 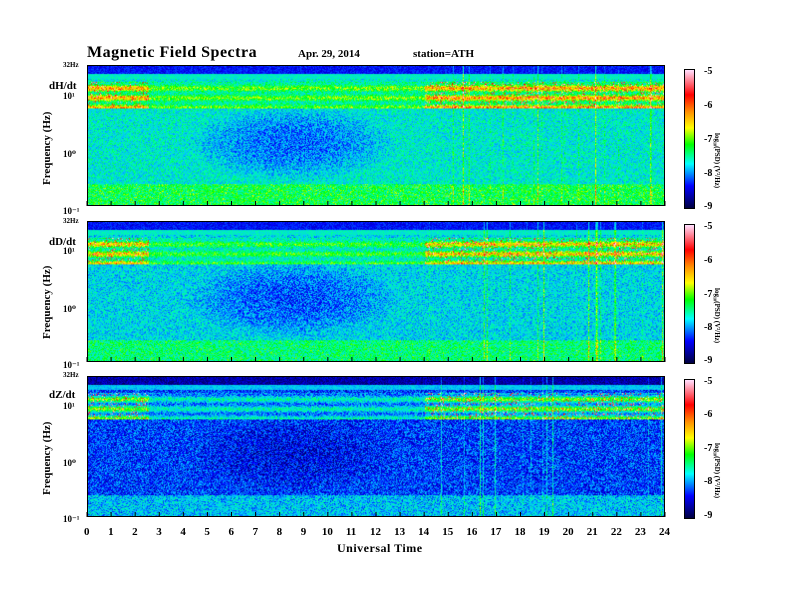 I want to click on colorbar-tick-dd-m5: -5, so click(x=708, y=226).